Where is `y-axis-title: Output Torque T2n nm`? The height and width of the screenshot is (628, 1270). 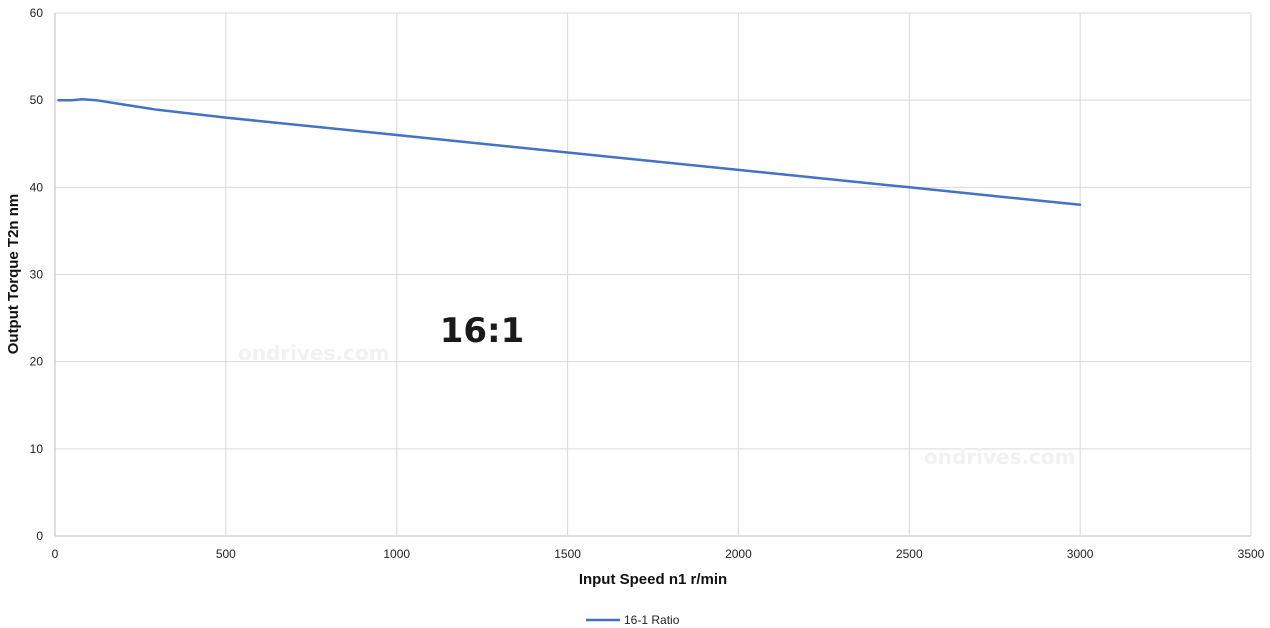 y-axis-title: Output Torque T2n nm is located at coordinates (13, 274).